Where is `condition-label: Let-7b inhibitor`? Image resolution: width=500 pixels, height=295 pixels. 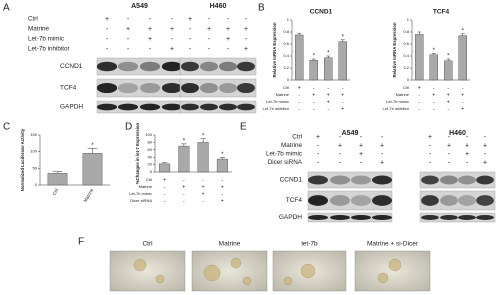
condition-label: Let-7b inhibitor is located at coordinates (396, 108).